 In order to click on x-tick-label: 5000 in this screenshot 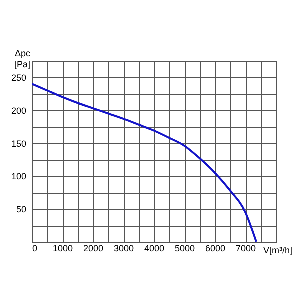, I will do `click(185, 249)`.